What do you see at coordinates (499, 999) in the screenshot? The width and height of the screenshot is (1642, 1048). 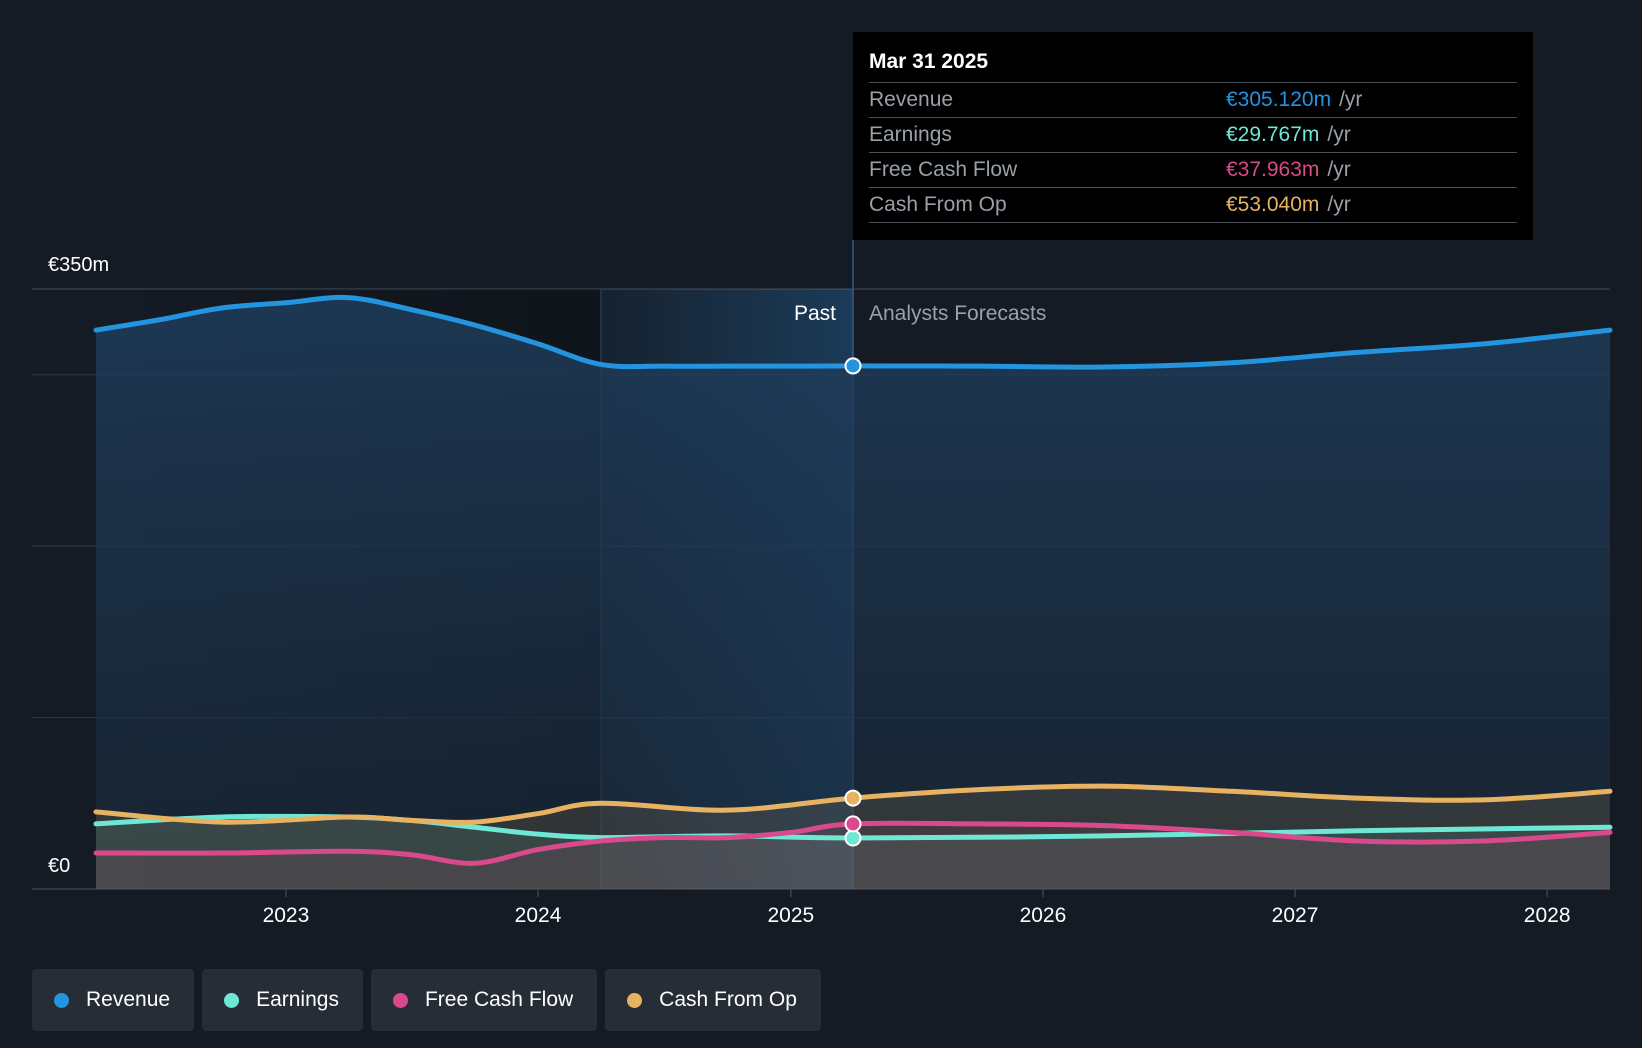 I see `legend-label: Free Cash Flow` at bounding box center [499, 999].